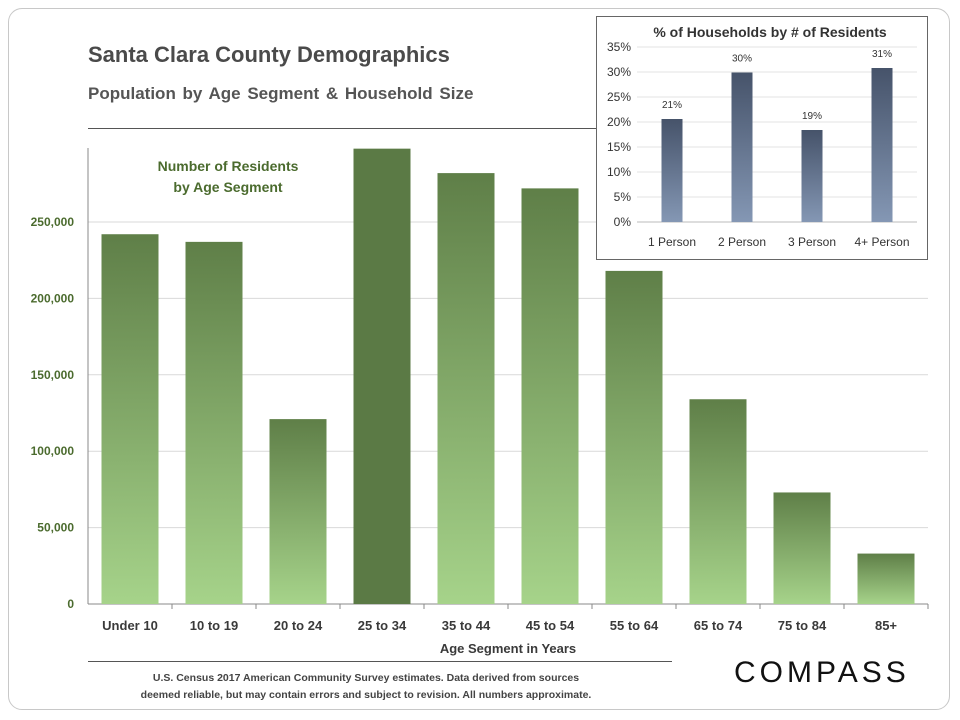 This screenshot has width=960, height=720. What do you see at coordinates (619, 72) in the screenshot?
I see `y-tick-label: 30%` at bounding box center [619, 72].